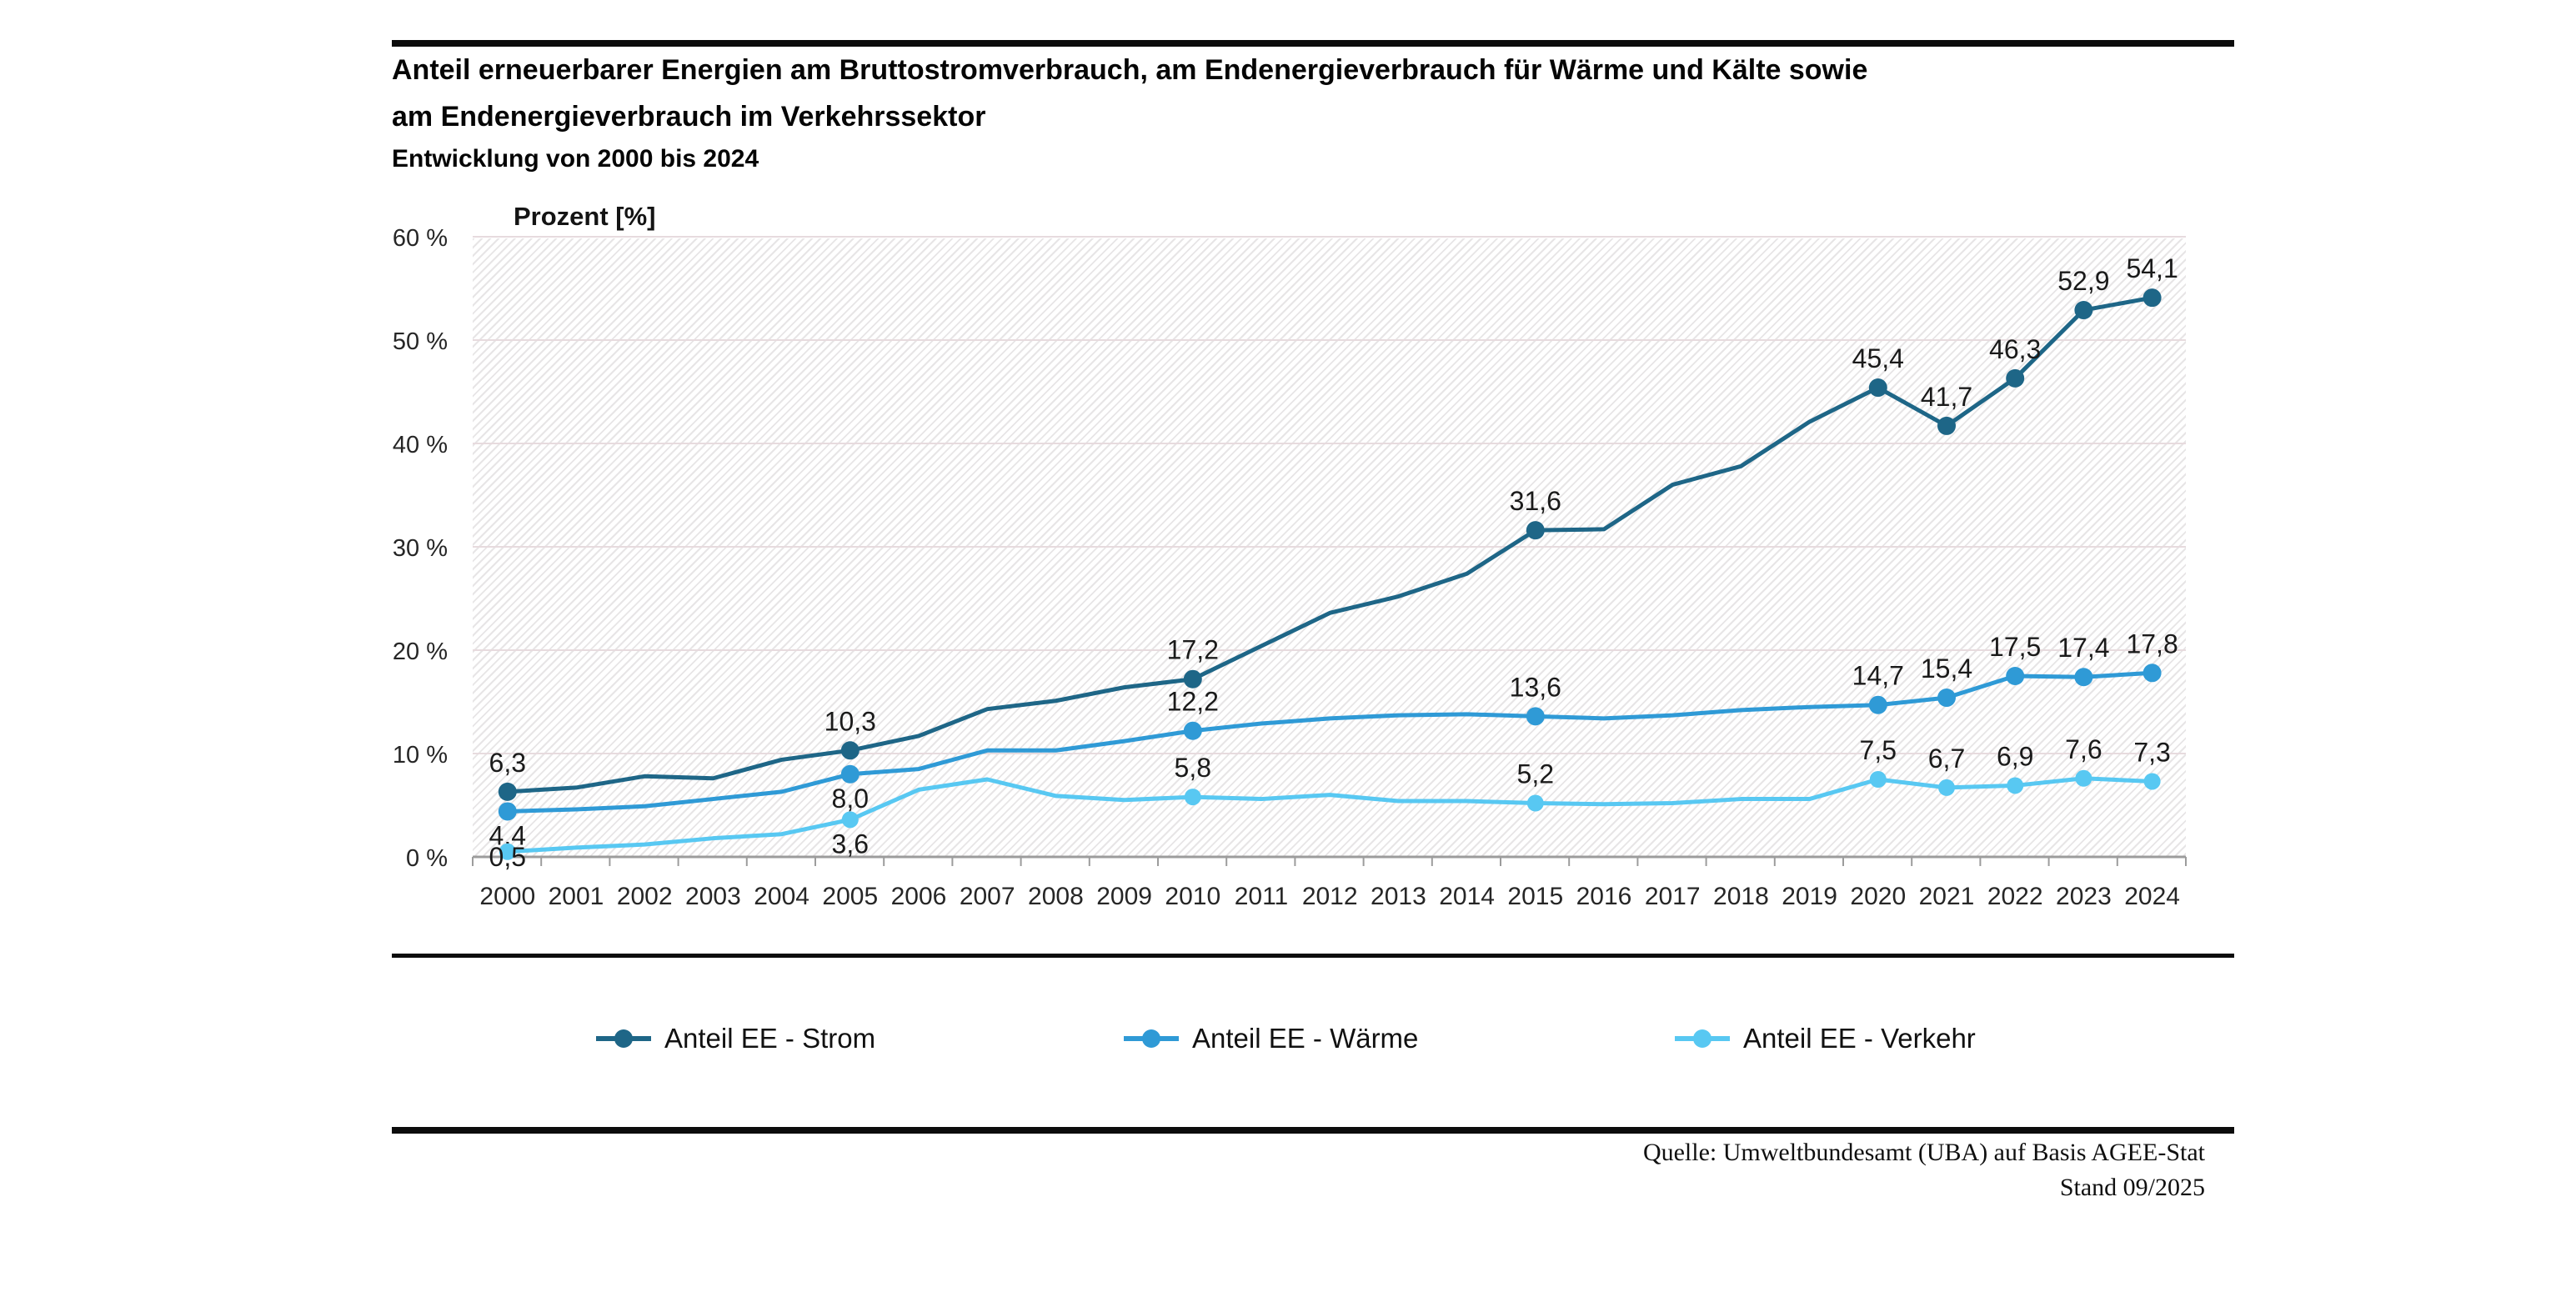  I want to click on x-tick-label: 2010, so click(1192, 896).